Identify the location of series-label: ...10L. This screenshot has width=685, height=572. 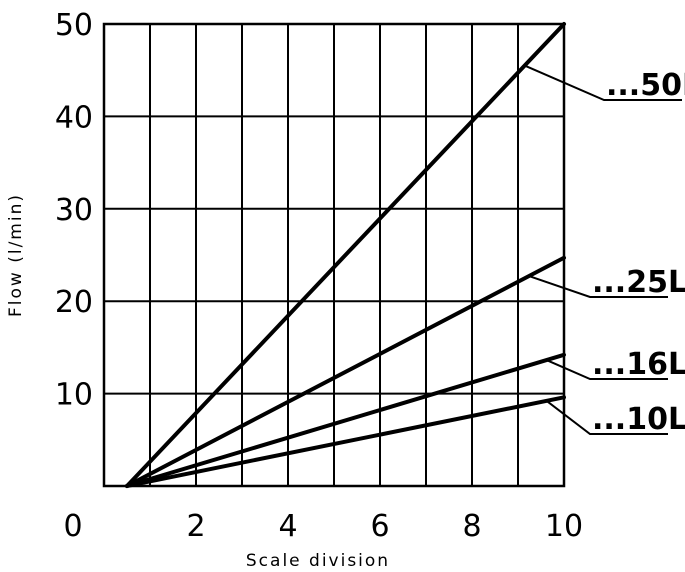
(638, 419).